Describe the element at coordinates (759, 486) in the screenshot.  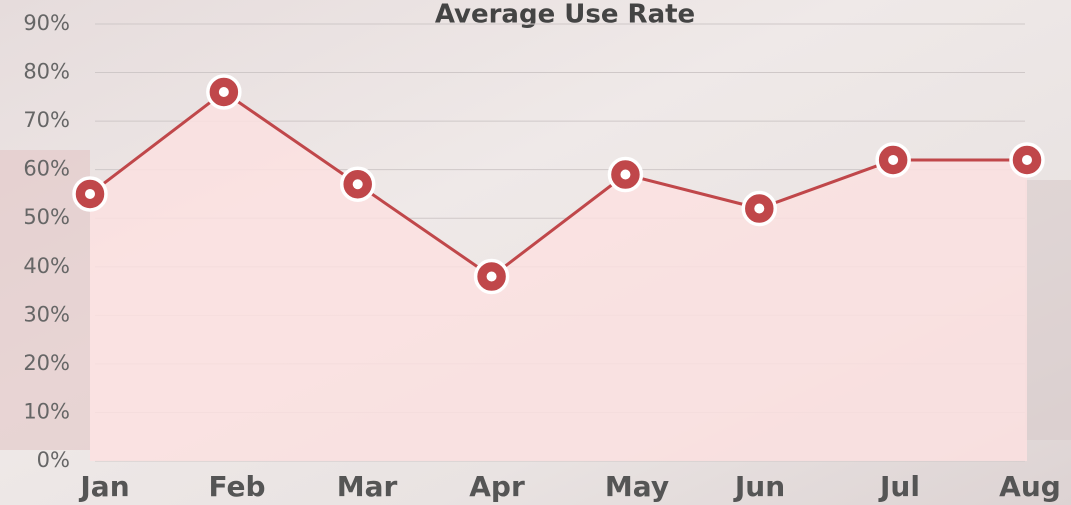
I see `x-tick-label: Jun` at that location.